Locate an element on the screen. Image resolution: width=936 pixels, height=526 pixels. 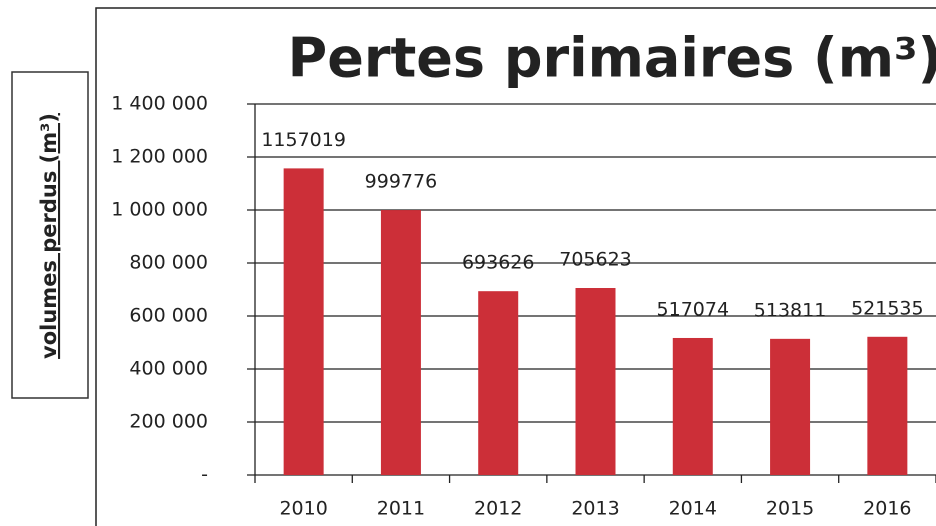
y-tick-label: 600 000 is located at coordinates (168, 316).